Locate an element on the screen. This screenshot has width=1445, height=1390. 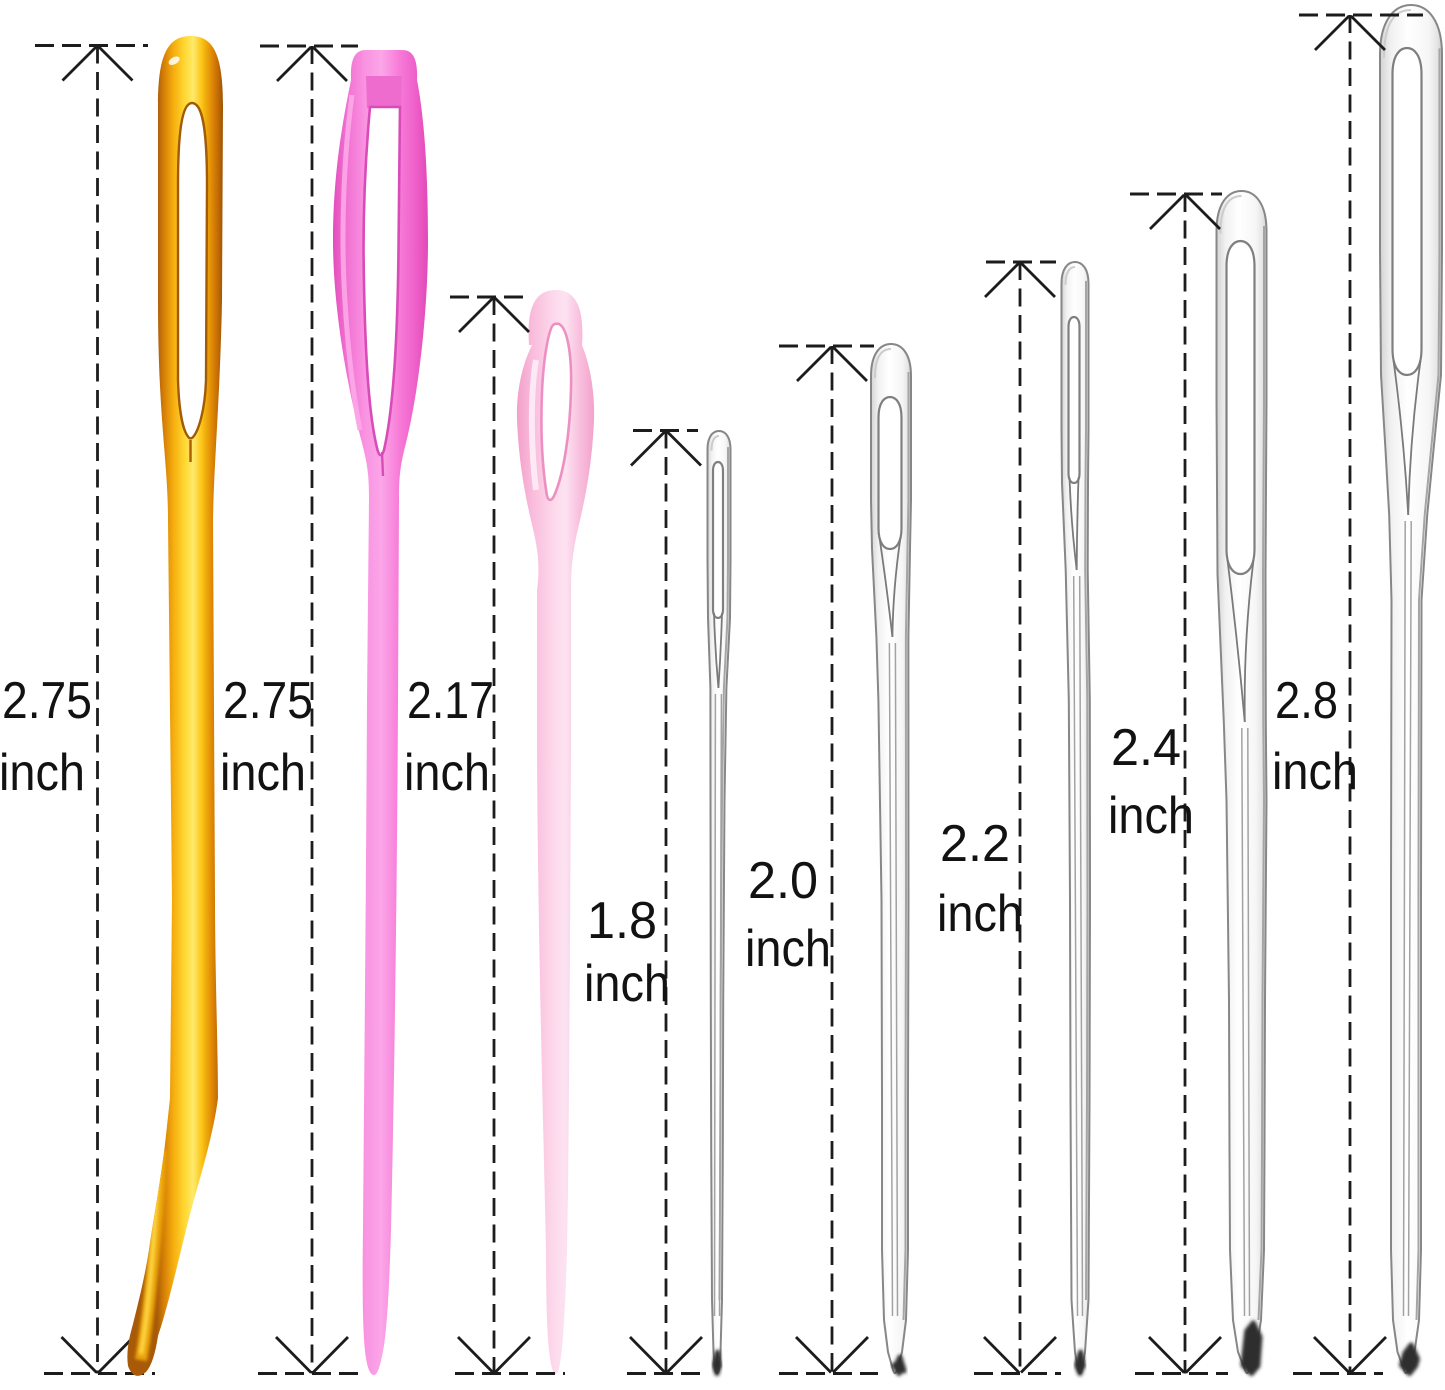
svg-text: 2.0 is located at coordinates (783, 881).